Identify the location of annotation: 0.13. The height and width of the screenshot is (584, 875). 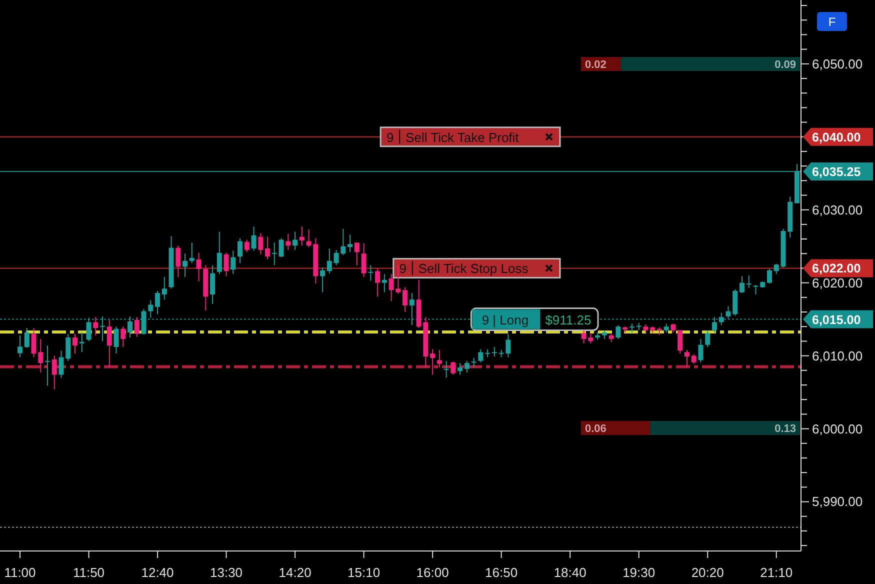
(785, 429).